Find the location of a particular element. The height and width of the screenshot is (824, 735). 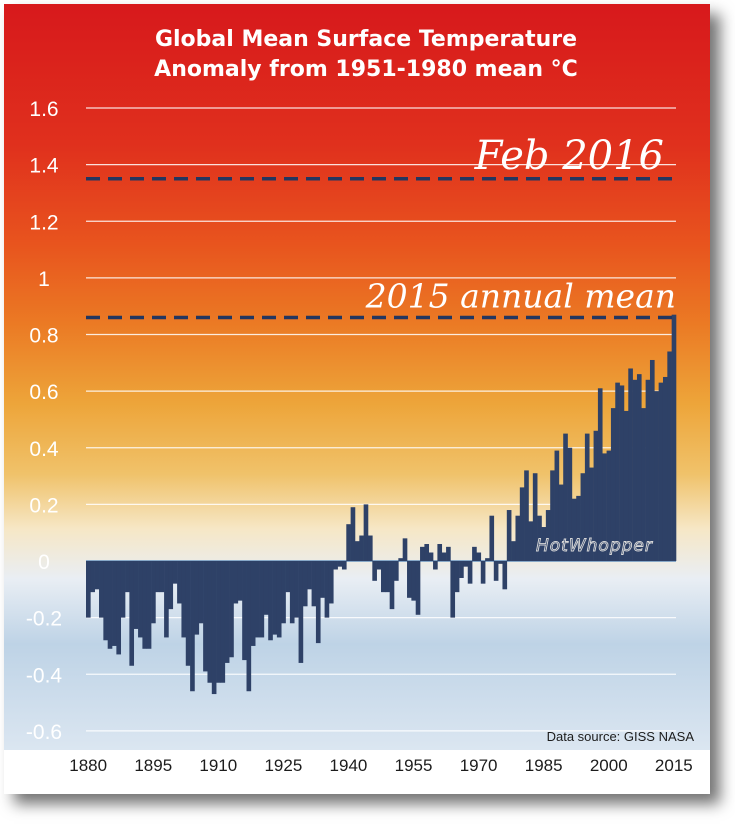

x-tick-label: 2015 is located at coordinates (674, 765).